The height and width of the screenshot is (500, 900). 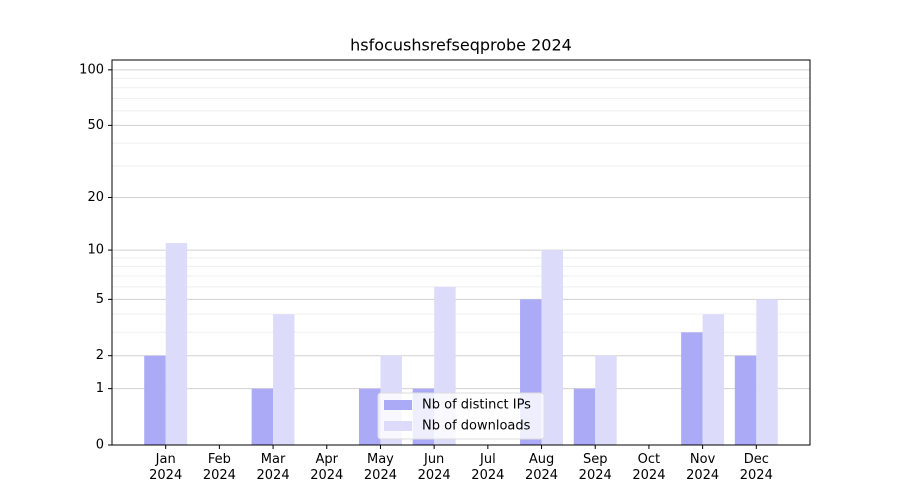 What do you see at coordinates (100, 355) in the screenshot?
I see `y-tick-label: 2` at bounding box center [100, 355].